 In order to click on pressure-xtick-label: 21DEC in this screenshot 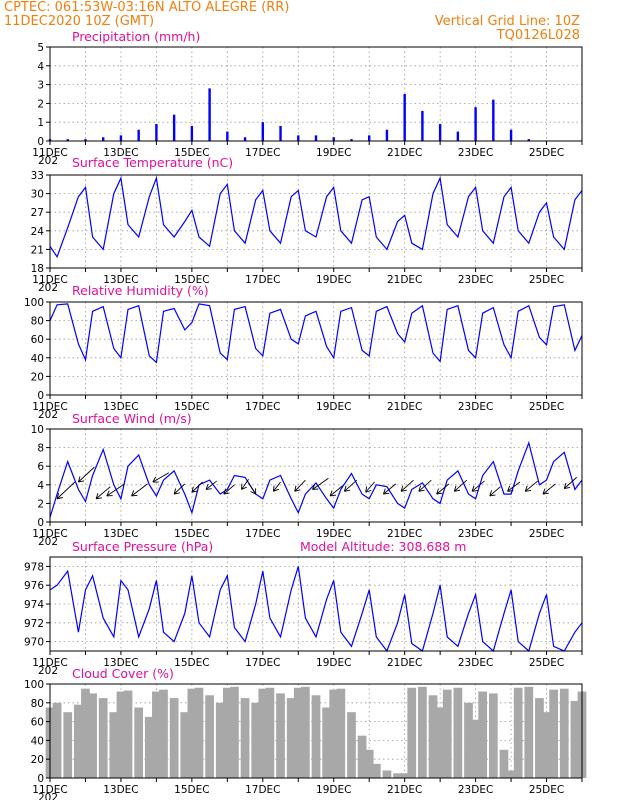, I will do `click(404, 663)`.